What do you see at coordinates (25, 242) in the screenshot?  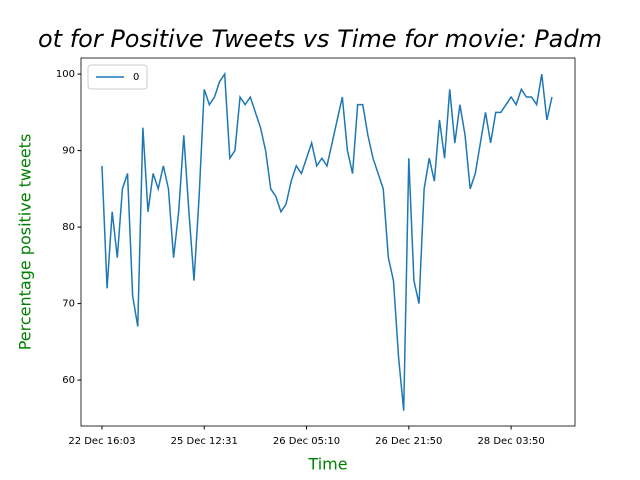 I see `y-axis-label: Percentage positive tweets` at bounding box center [25, 242].